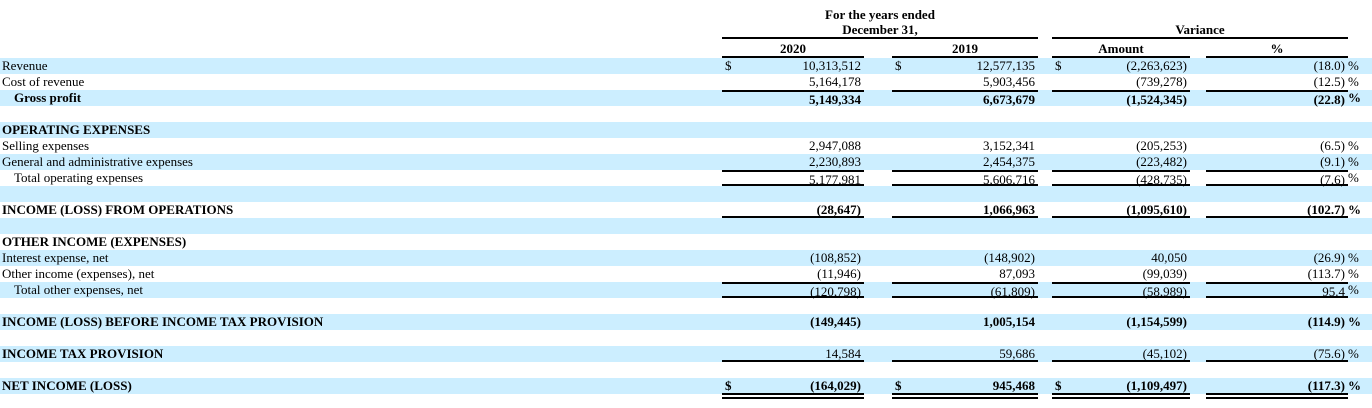 This screenshot has height=408, width=1372. What do you see at coordinates (1329, 353) in the screenshot?
I see `cell-value: (75.6)` at bounding box center [1329, 353].